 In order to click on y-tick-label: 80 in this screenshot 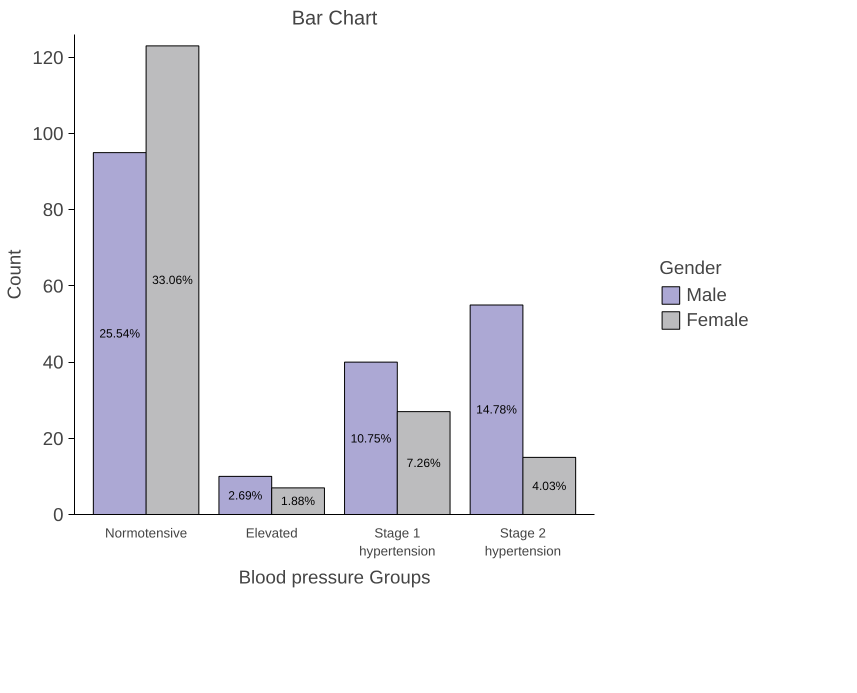, I will do `click(53, 209)`.